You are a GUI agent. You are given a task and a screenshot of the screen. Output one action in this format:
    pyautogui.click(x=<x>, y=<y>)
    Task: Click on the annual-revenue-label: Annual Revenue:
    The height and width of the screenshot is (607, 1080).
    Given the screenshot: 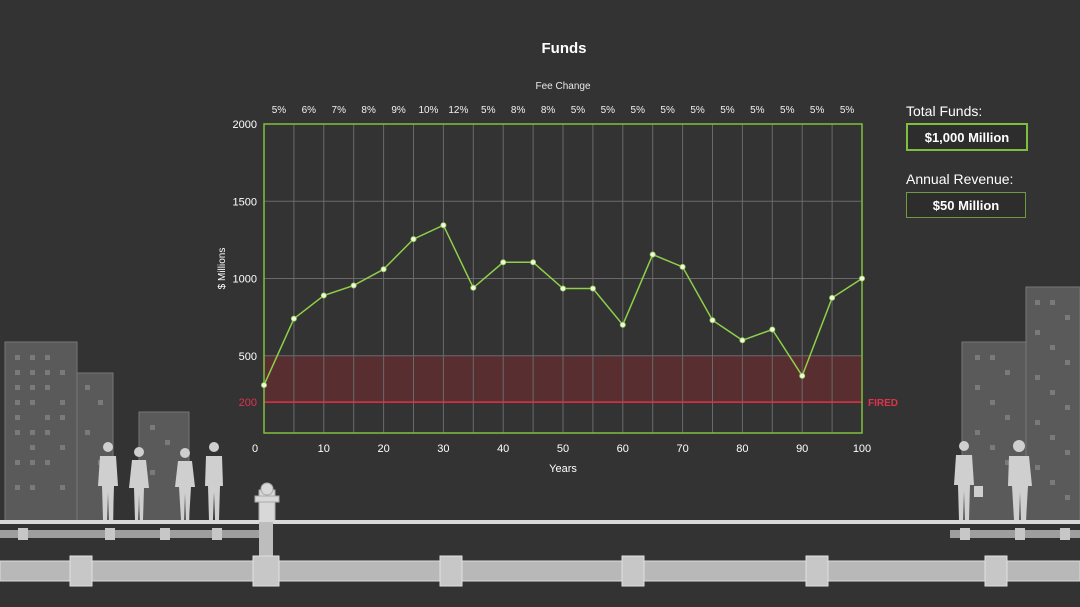 What is the action you would take?
    pyautogui.click(x=960, y=179)
    